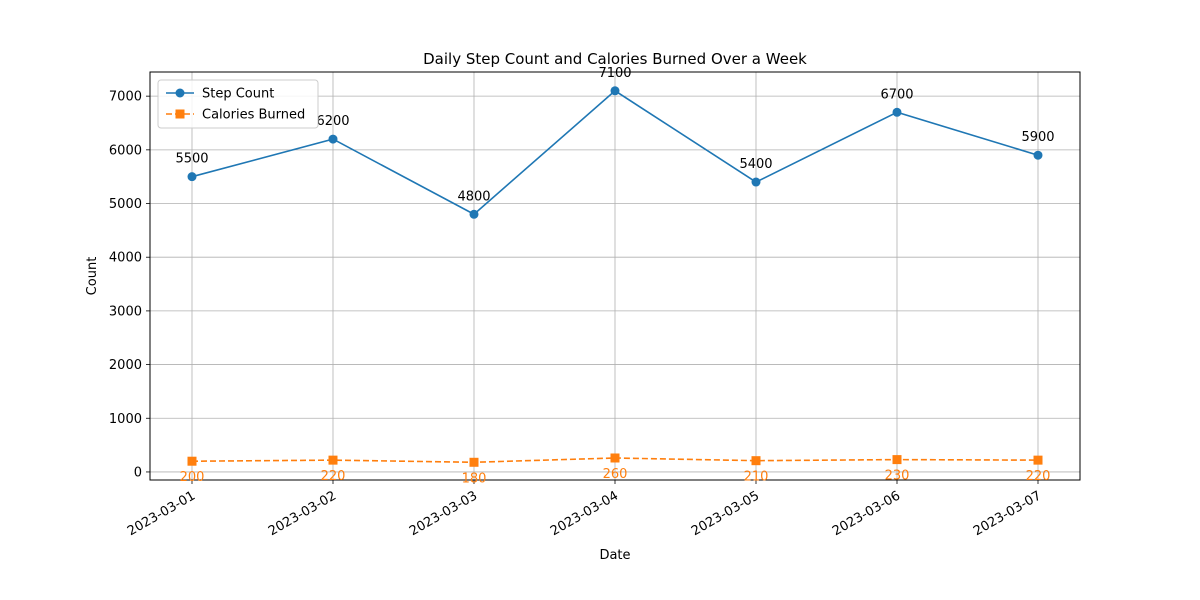 Image resolution: width=1200 pixels, height=600 pixels. Describe the element at coordinates (125, 365) in the screenshot. I see `y-tick-label: 2000` at that location.